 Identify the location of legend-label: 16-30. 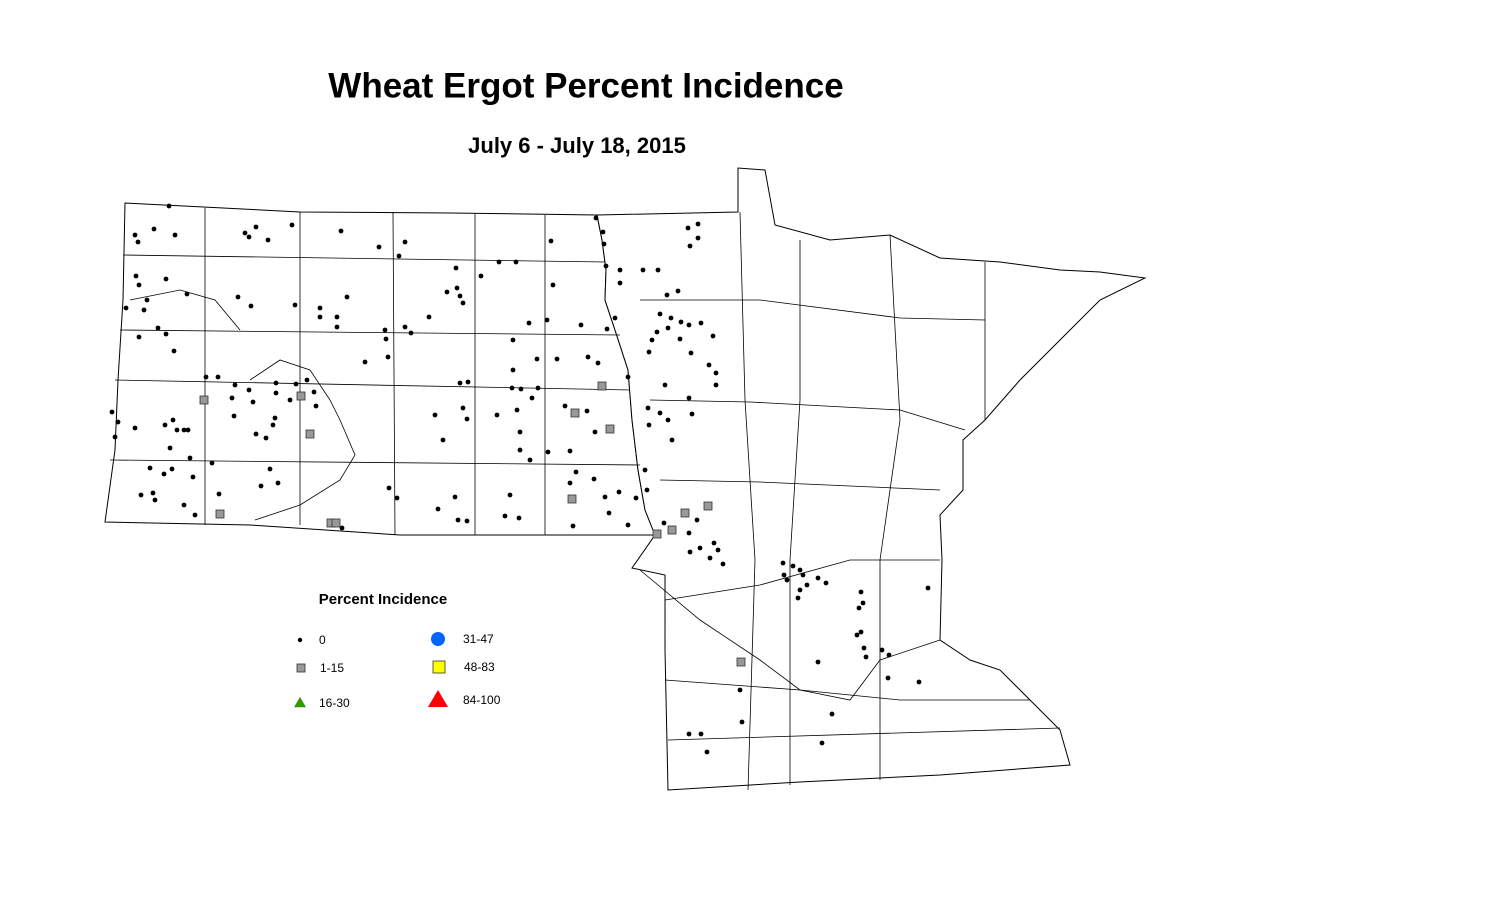
(334, 703).